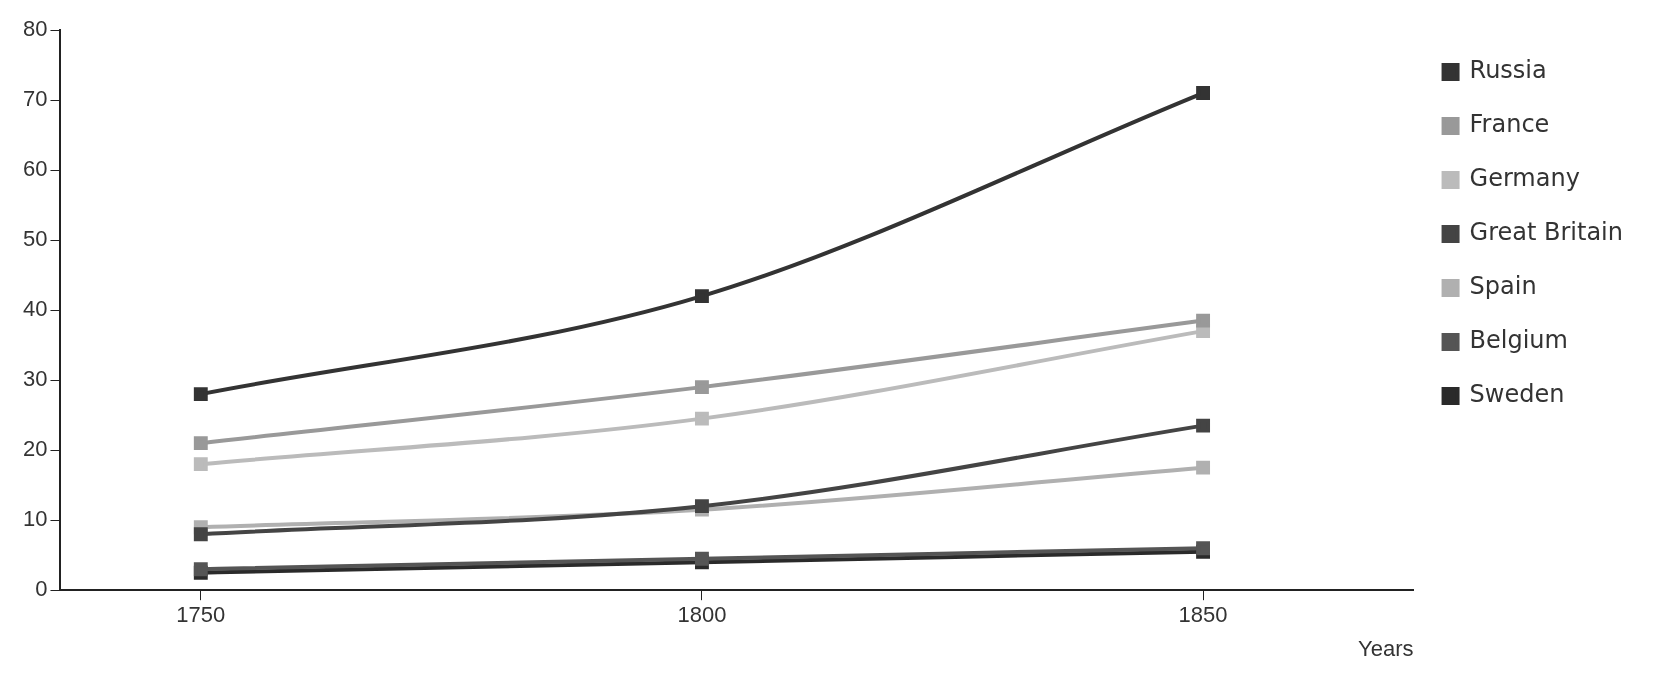  I want to click on y-tick-label: 10, so click(35, 519).